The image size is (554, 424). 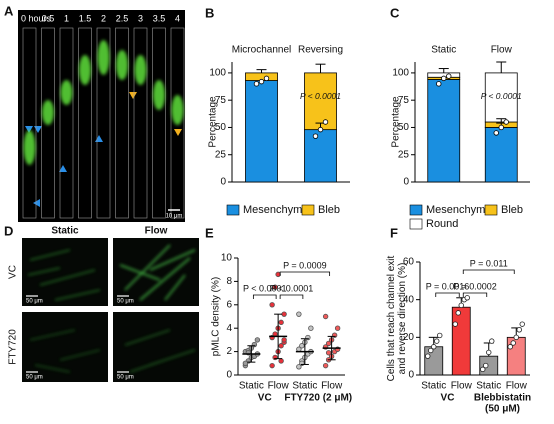 I want to click on panel-label: B, so click(x=209, y=12).